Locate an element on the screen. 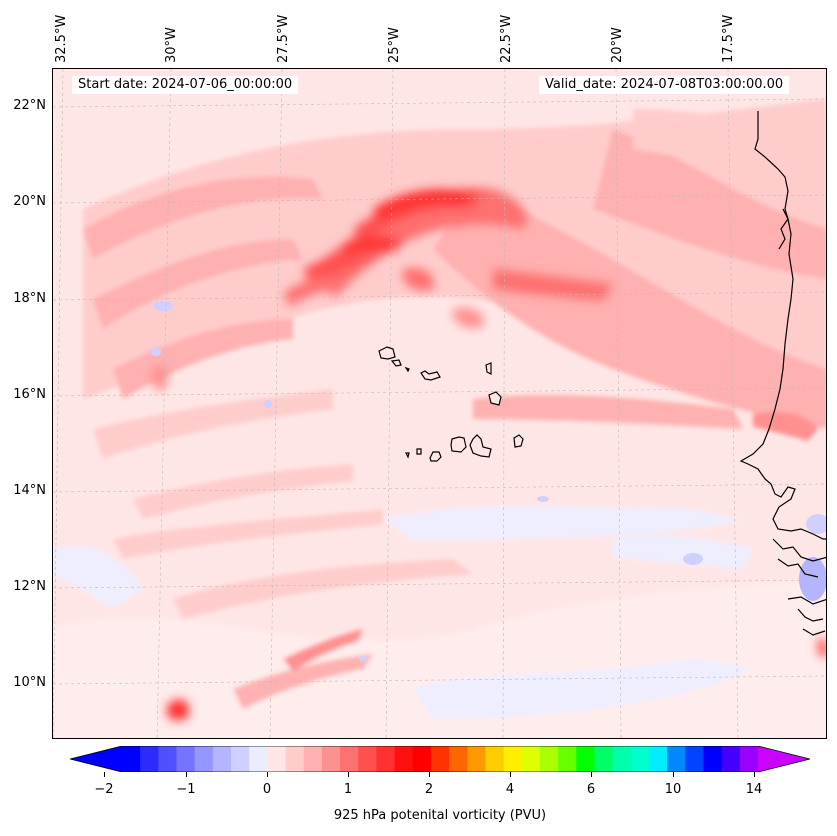  coastline-africa is located at coordinates (782, 373).